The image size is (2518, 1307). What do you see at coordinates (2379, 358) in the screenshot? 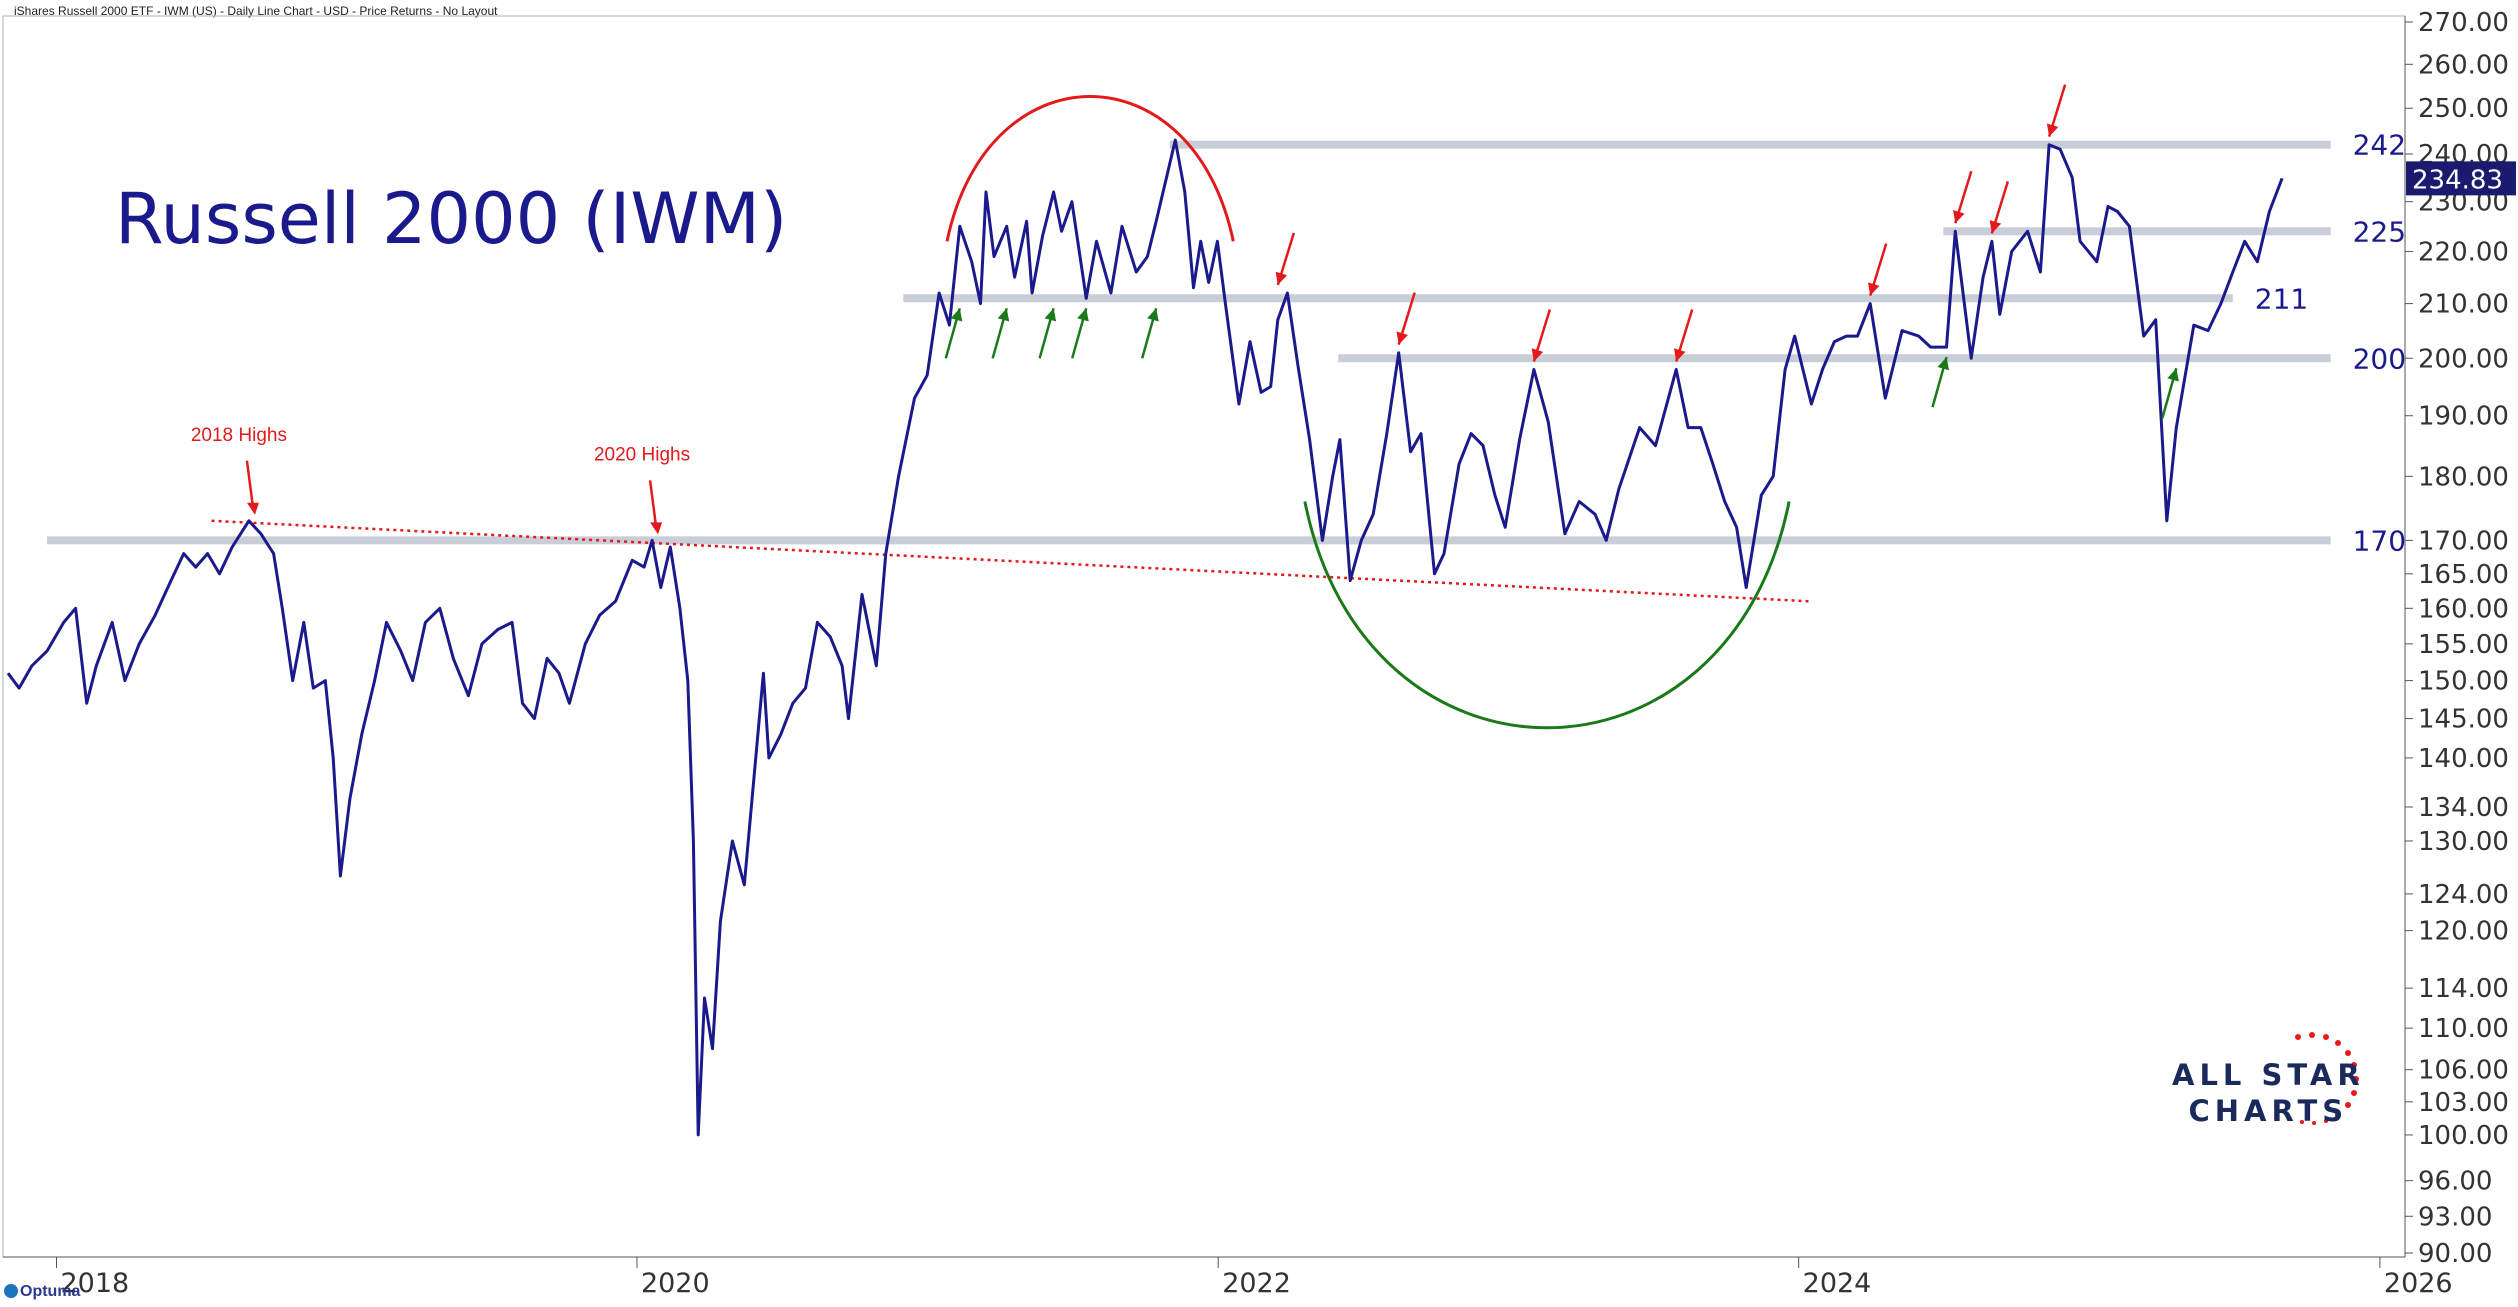
I see `level-label-200: 200` at bounding box center [2379, 358].